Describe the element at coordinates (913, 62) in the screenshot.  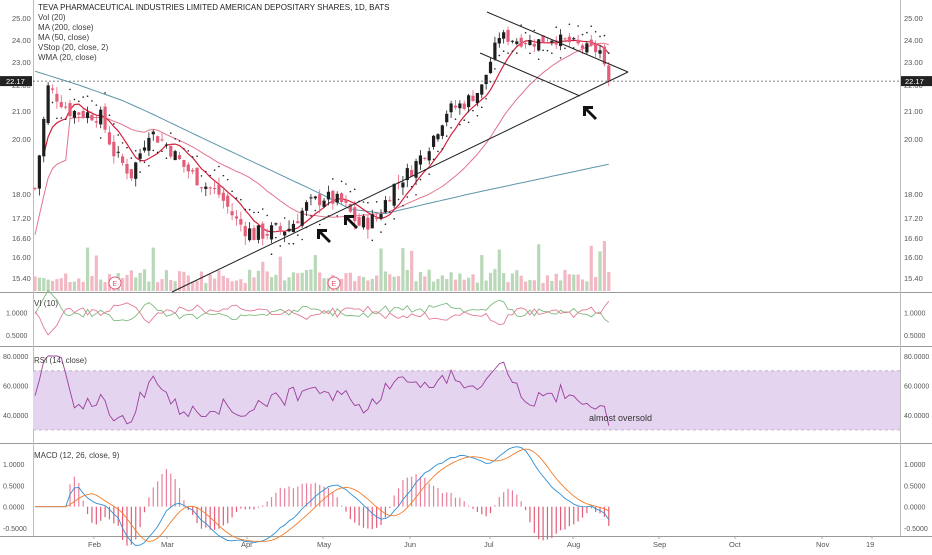
I see `price-tick-right: 23.00` at that location.